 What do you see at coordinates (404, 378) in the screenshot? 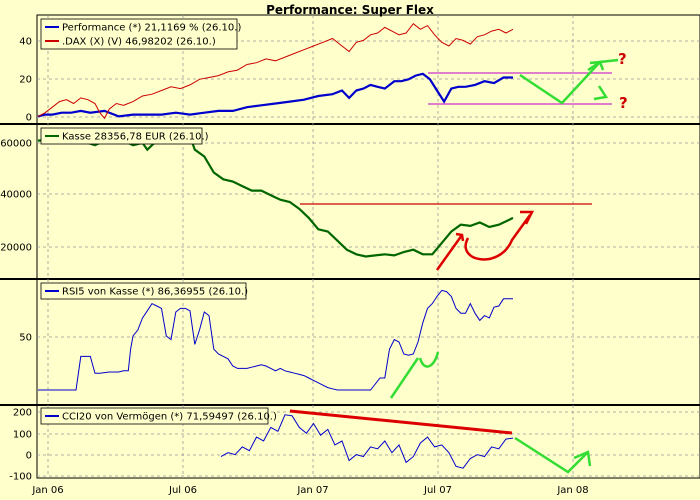
I see `rsi-up-arrow` at bounding box center [404, 378].